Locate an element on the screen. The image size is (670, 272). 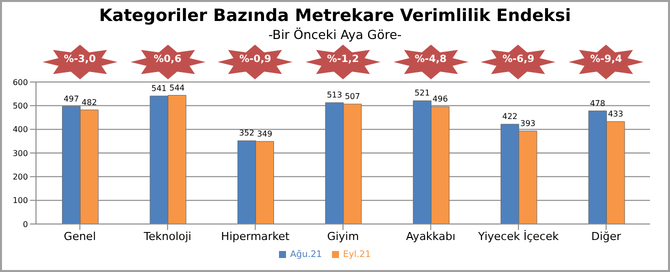
data-label: 521 is located at coordinates (422, 93).